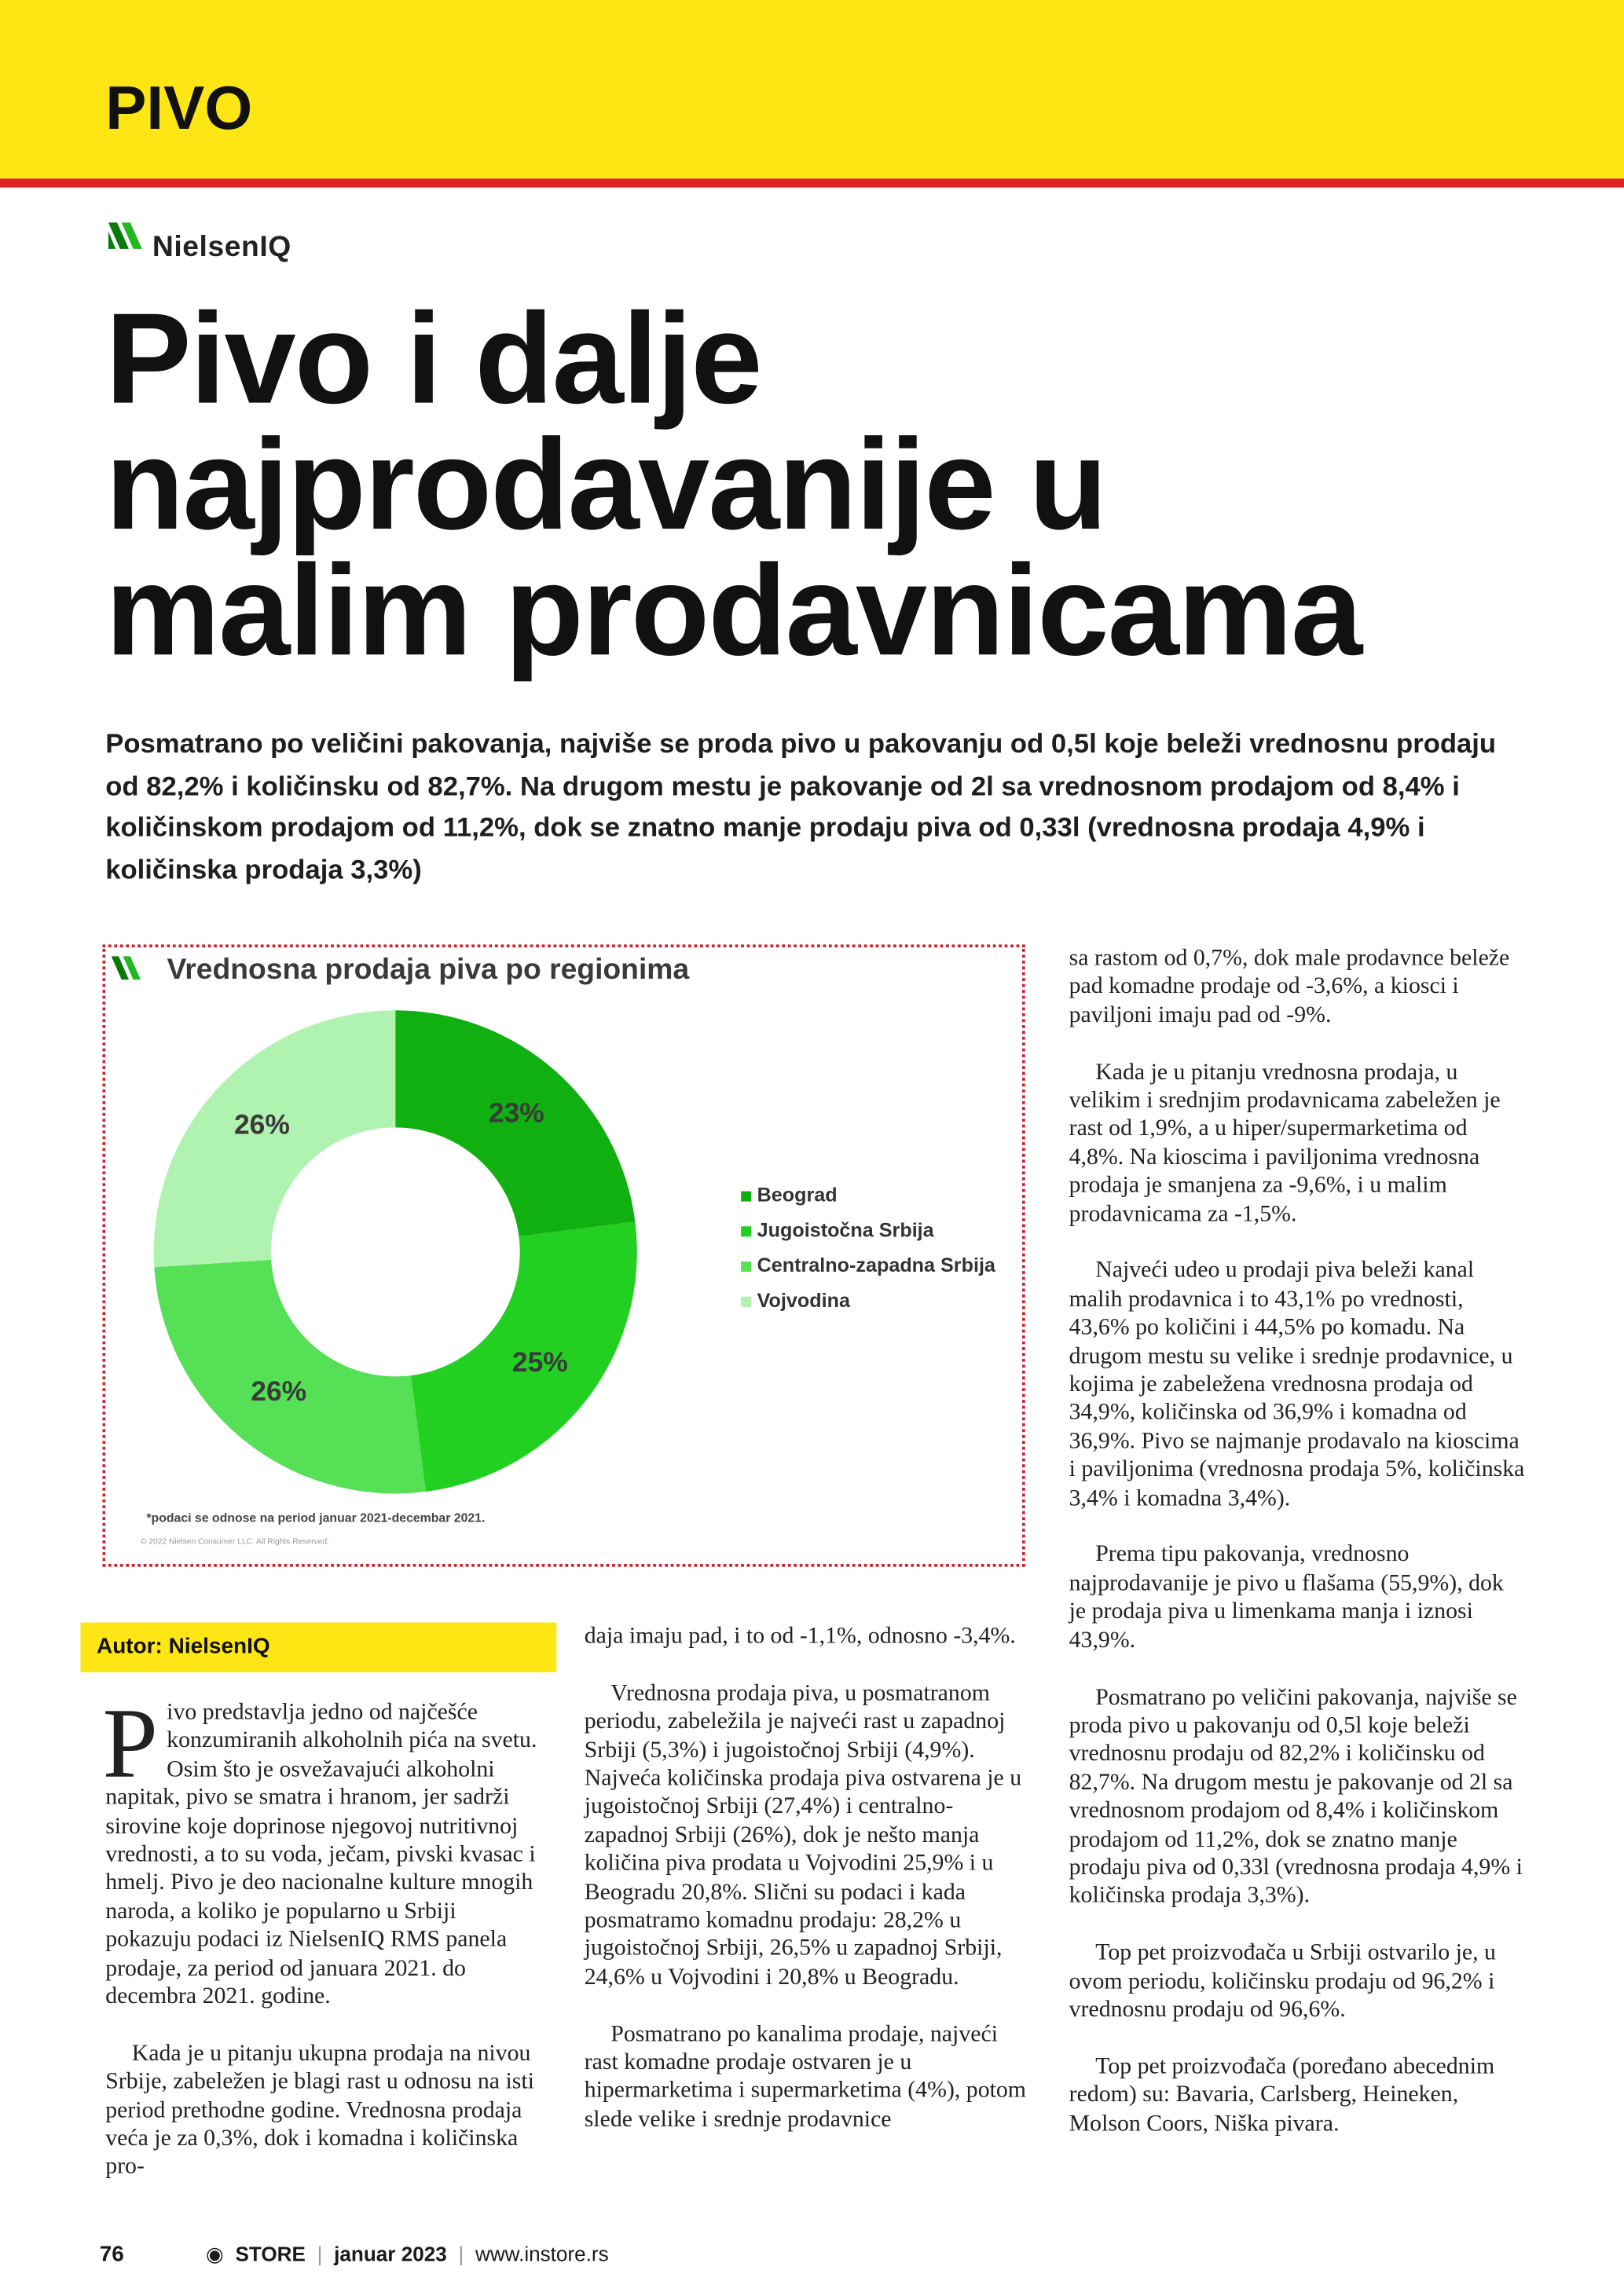 The image size is (1624, 2296). Describe the element at coordinates (215, 2254) in the screenshot. I see `brand-icon: ◉` at that location.